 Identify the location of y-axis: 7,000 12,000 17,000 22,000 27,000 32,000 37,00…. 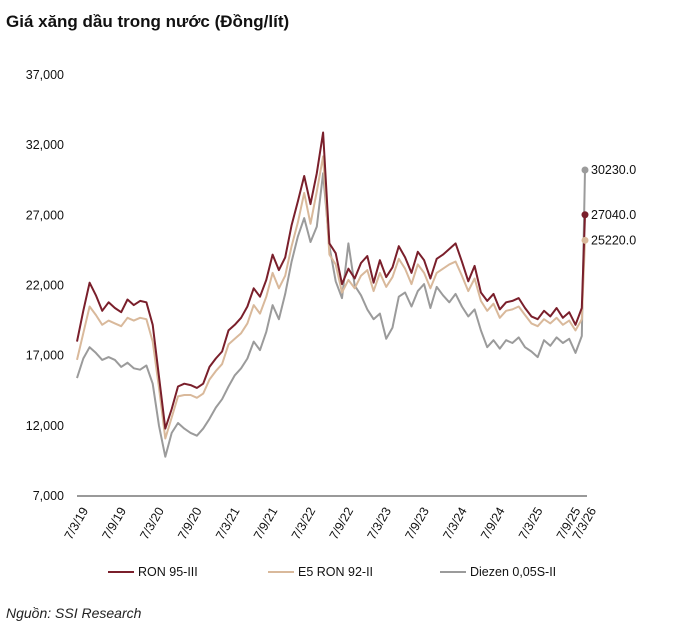
(45, 285).